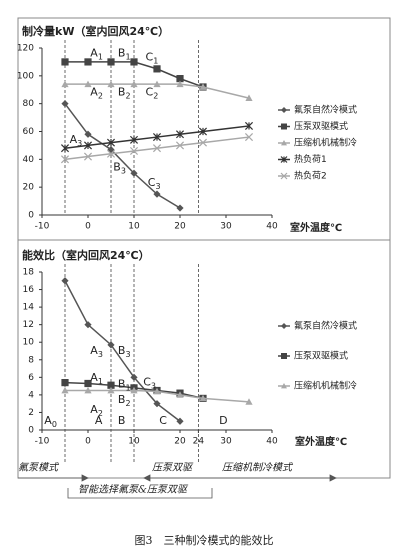 This screenshot has width=407, height=559. Describe the element at coordinates (99, 420) in the screenshot. I see `annotation: A` at that location.